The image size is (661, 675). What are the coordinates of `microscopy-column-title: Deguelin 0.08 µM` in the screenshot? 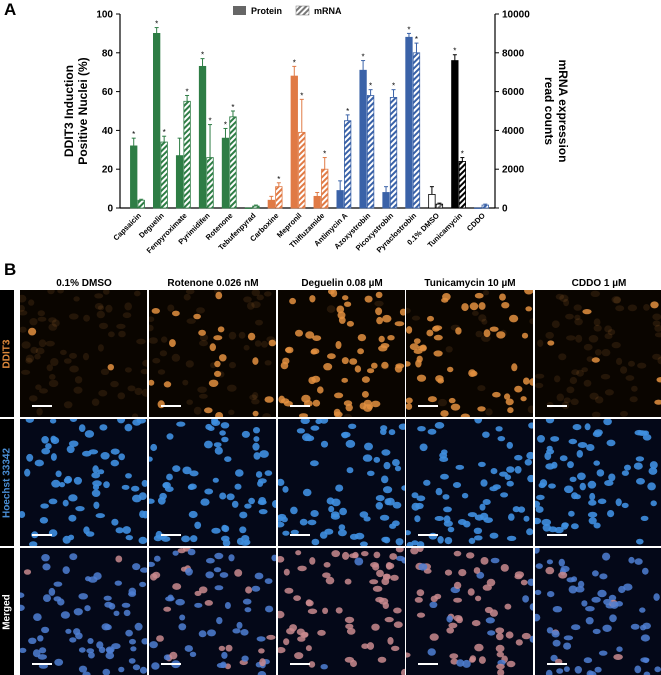 It's located at (342, 283).